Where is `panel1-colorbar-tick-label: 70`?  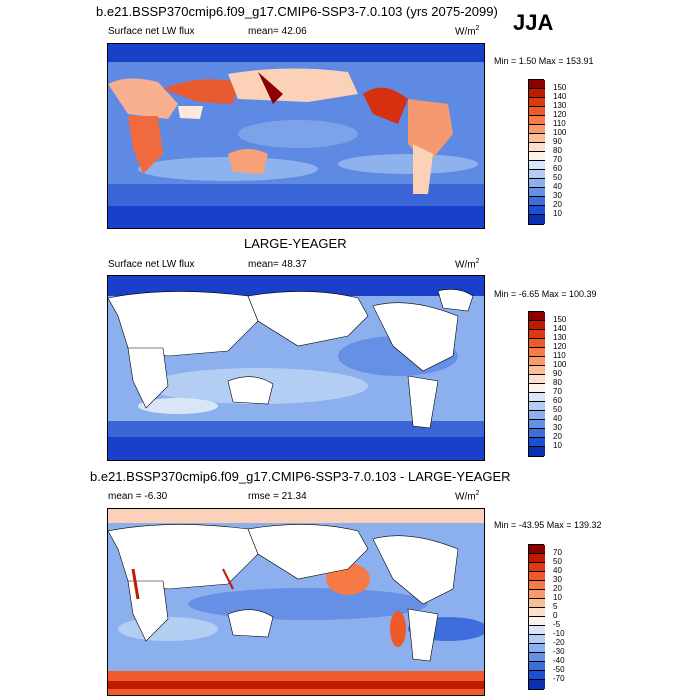
panel1-colorbar-tick-label: 70 is located at coordinates (557, 159).